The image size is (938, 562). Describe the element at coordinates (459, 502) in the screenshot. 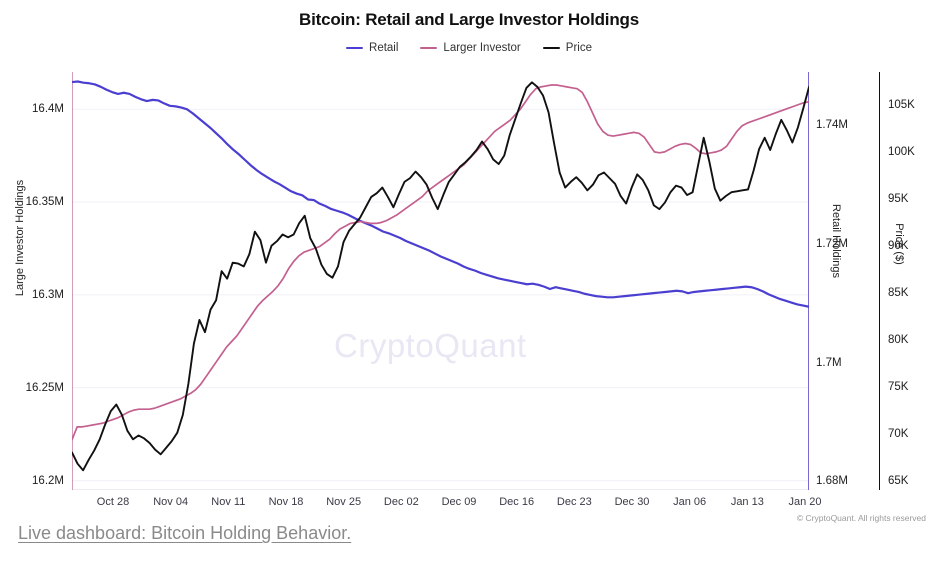

I see `x-tick-label: Dec 09` at that location.